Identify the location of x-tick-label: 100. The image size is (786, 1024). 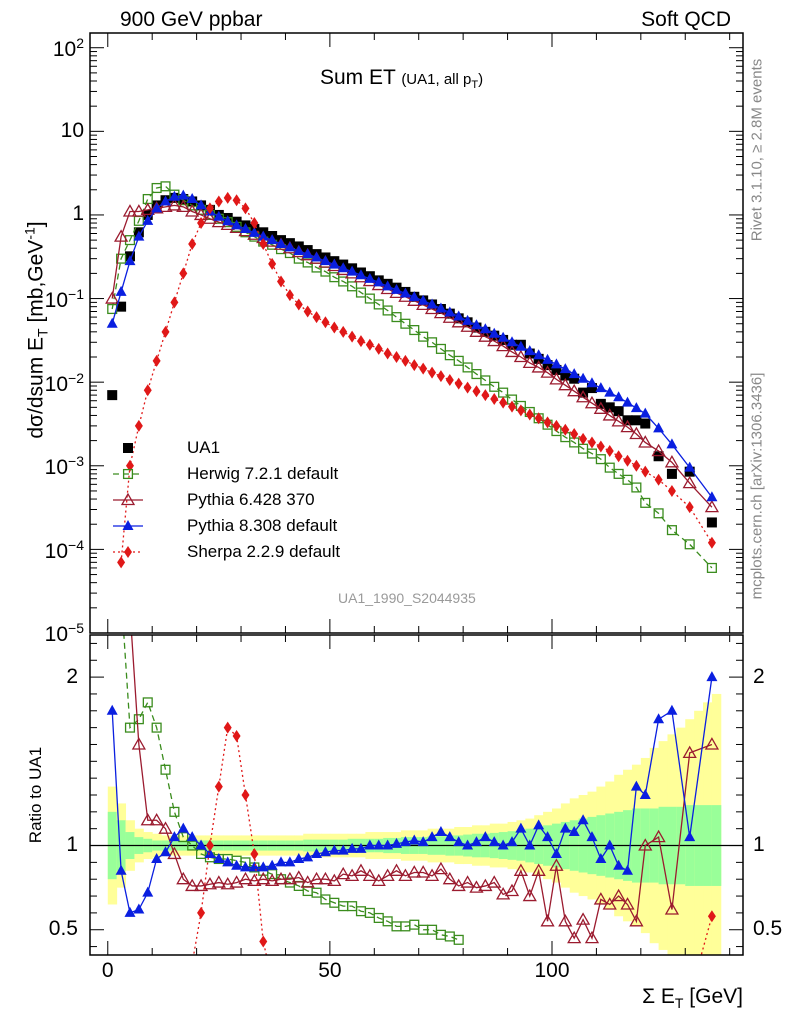
(552, 971).